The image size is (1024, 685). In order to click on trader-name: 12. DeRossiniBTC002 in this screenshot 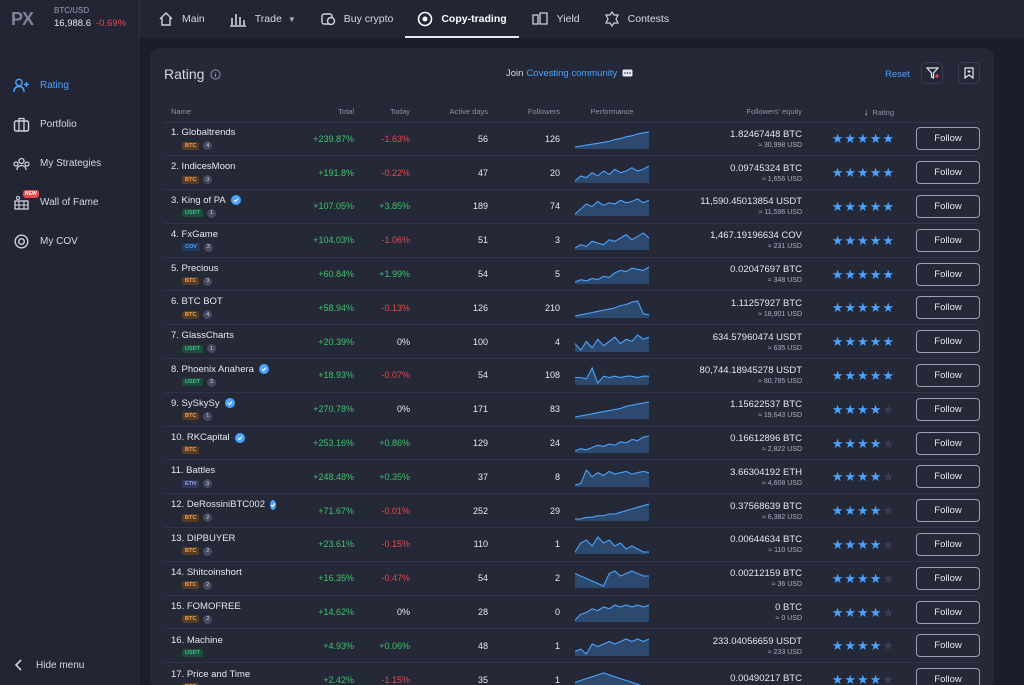, I will do `click(218, 505)`.